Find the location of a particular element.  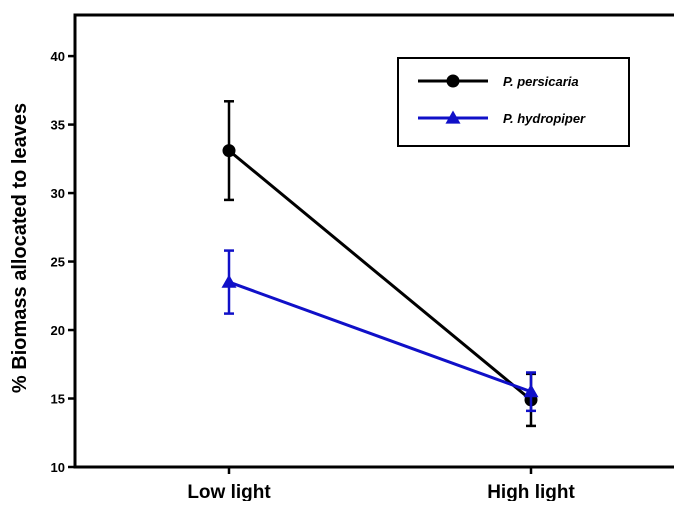

y-tick-label: 25 is located at coordinates (58, 262).